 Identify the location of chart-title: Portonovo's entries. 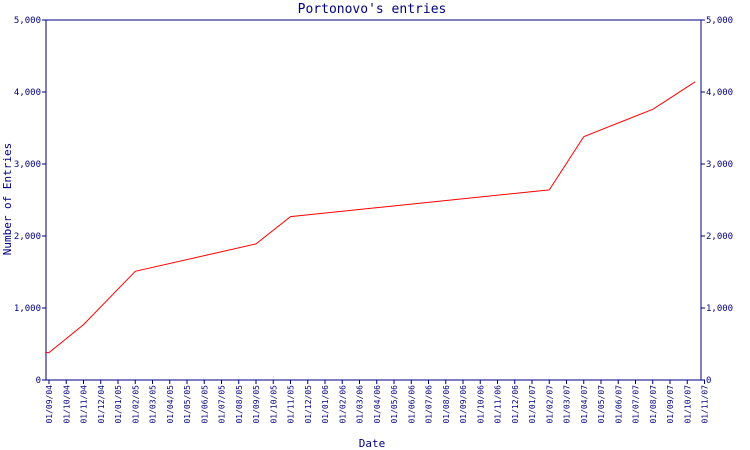
(372, 9).